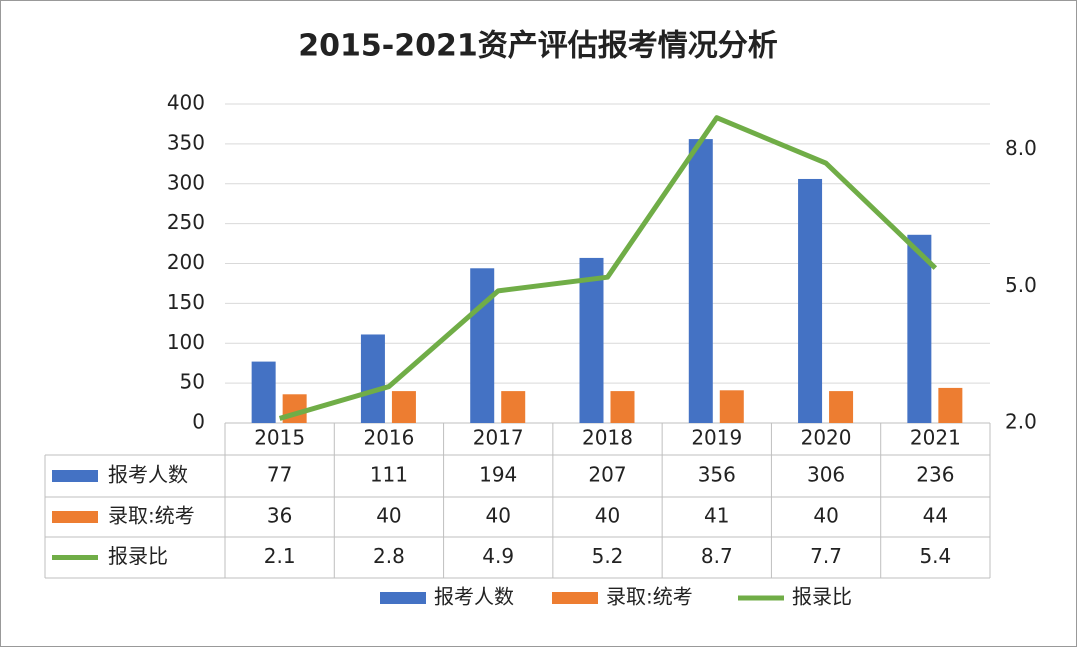 This screenshot has width=1077, height=647. Describe the element at coordinates (186, 103) in the screenshot. I see `y-tick-label: 400` at that location.